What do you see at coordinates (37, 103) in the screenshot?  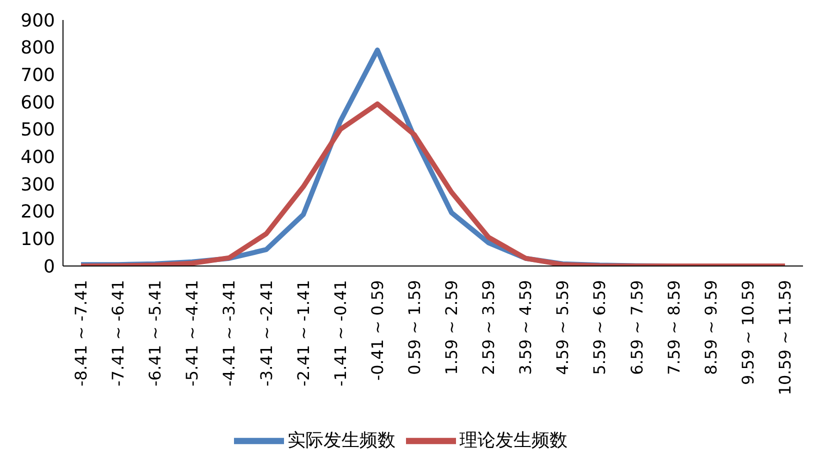 I see `y-tick-label: 600` at bounding box center [37, 103].